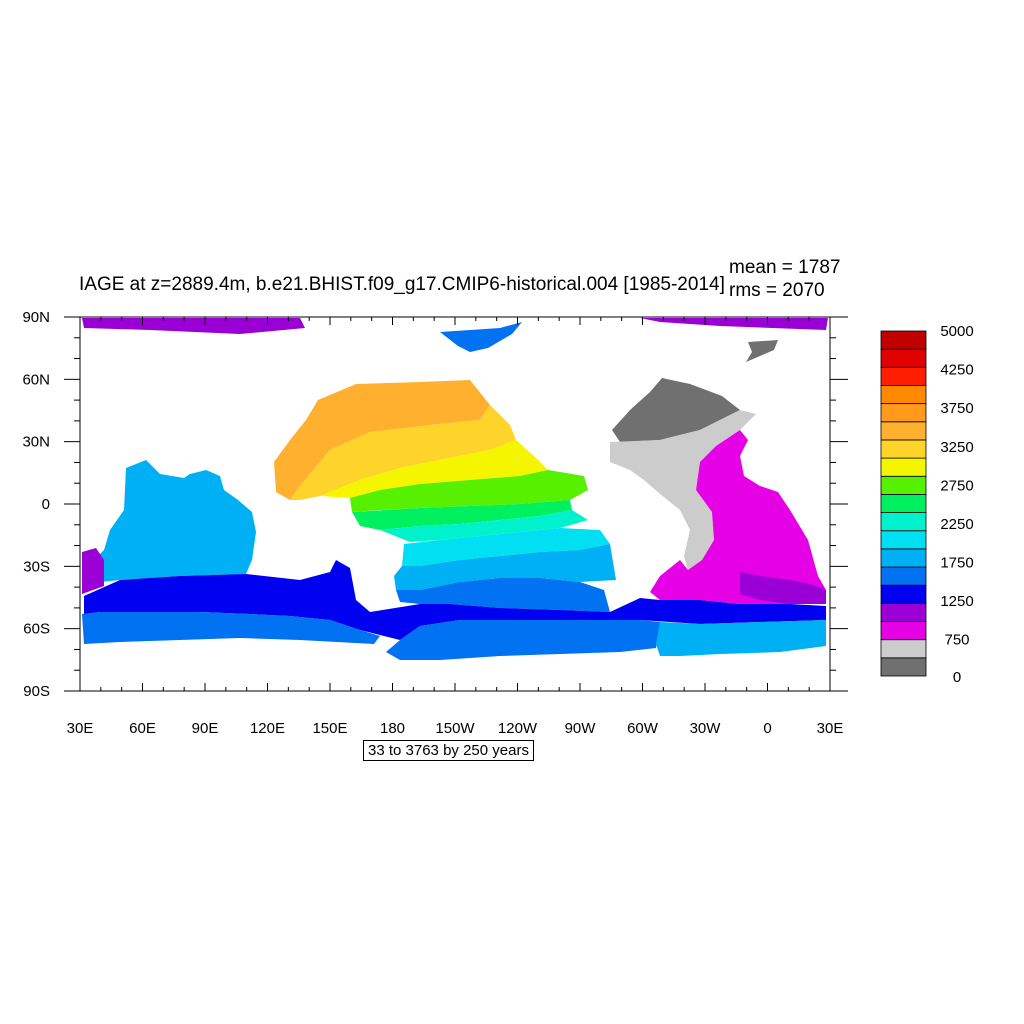  Describe the element at coordinates (231, 628) in the screenshot. I see `southern-ocean-blue` at that location.